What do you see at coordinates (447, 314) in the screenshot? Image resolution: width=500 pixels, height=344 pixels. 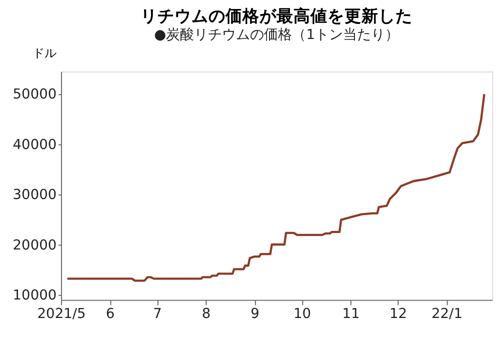 I see `x-tick-label: 22/1` at bounding box center [447, 314].